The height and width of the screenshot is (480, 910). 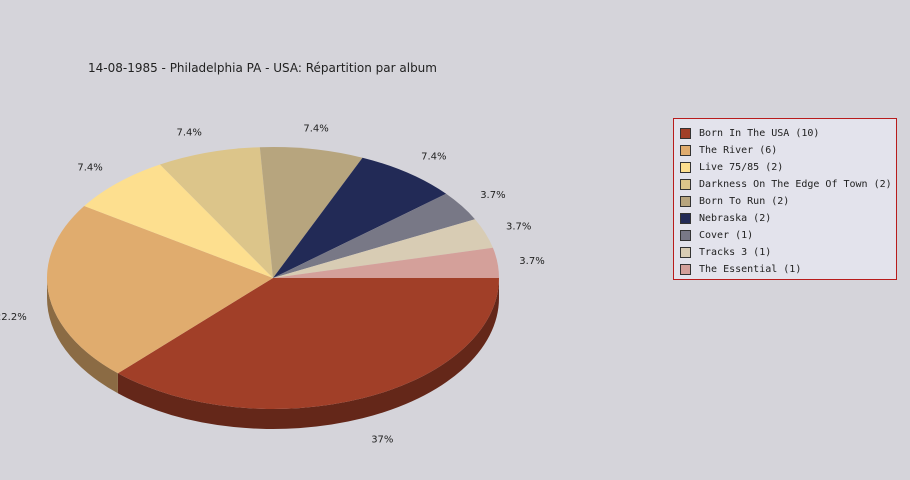 What do you see at coordinates (741, 167) in the screenshot?
I see `legend-label: Live 75/85 (2)` at bounding box center [741, 167].